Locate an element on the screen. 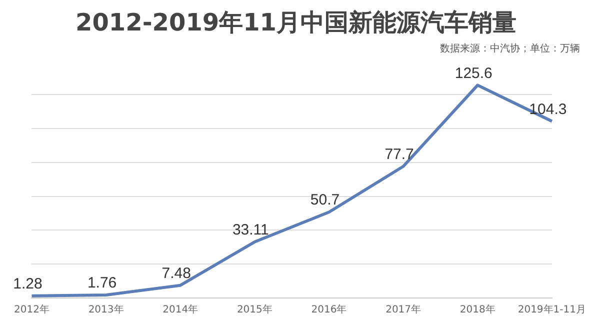 This screenshot has height=330, width=600. data-label: 104.3 is located at coordinates (548, 109).